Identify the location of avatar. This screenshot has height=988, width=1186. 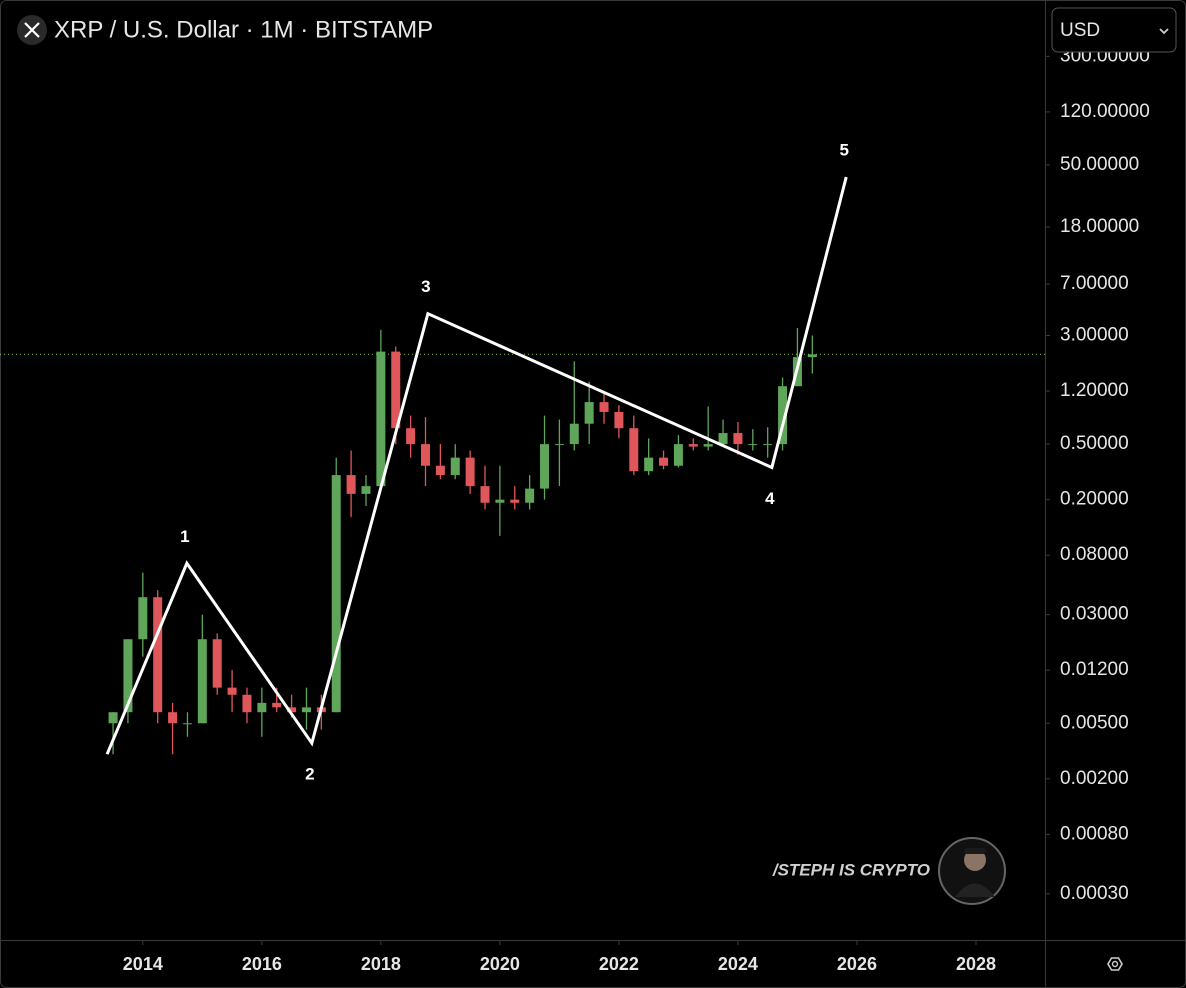
(972, 871).